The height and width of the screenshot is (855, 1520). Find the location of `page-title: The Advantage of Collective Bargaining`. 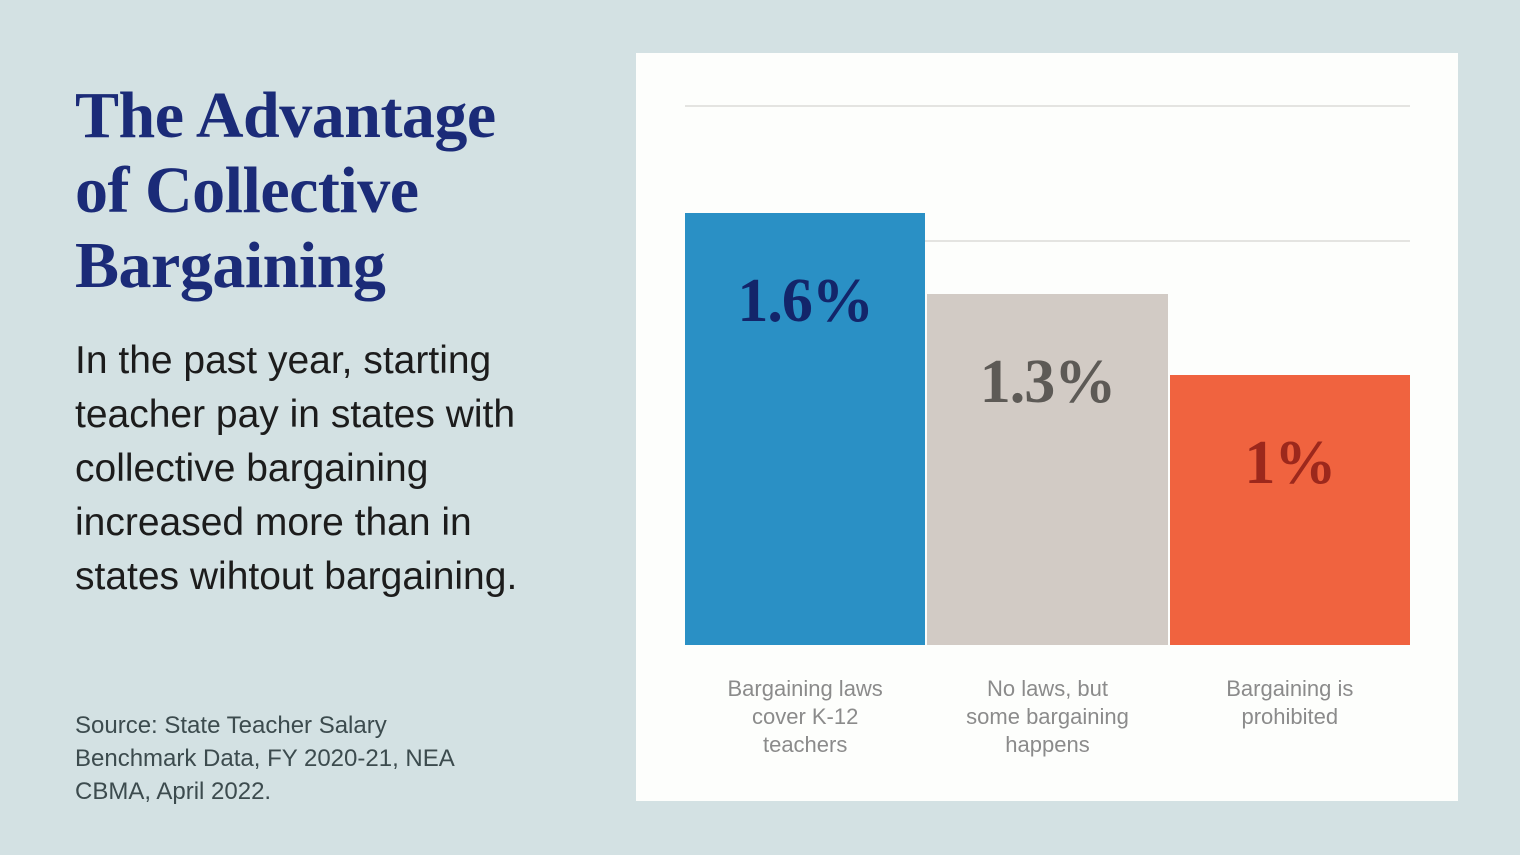

page-title: The Advantage of Collective Bargaining is located at coordinates (285, 190).